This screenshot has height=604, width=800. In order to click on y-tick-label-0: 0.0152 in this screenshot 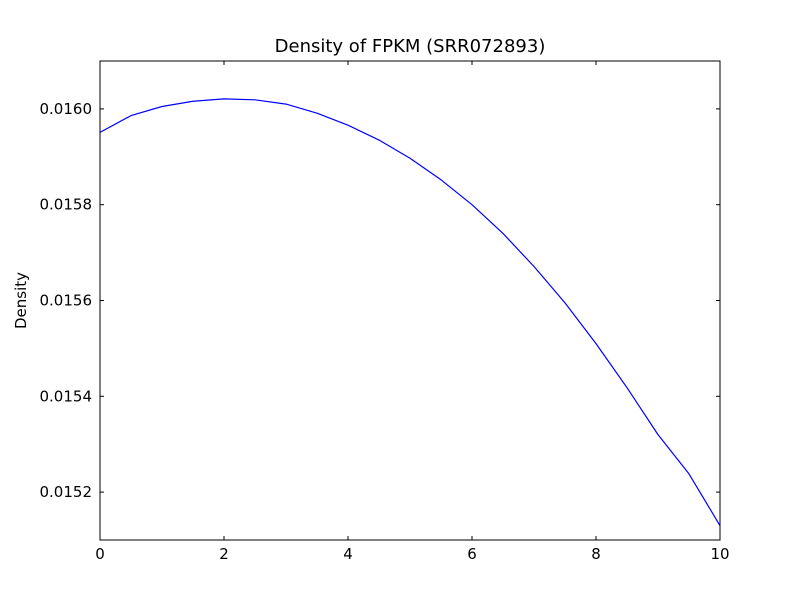, I will do `click(66, 492)`.